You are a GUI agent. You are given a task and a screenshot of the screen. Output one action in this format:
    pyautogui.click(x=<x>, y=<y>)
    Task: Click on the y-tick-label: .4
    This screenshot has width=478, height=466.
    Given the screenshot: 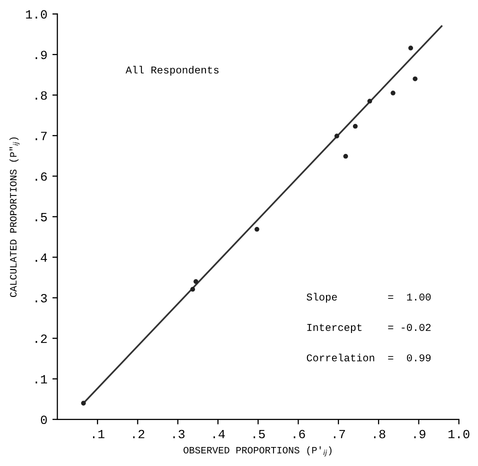 What is the action you would take?
    pyautogui.click(x=41, y=258)
    